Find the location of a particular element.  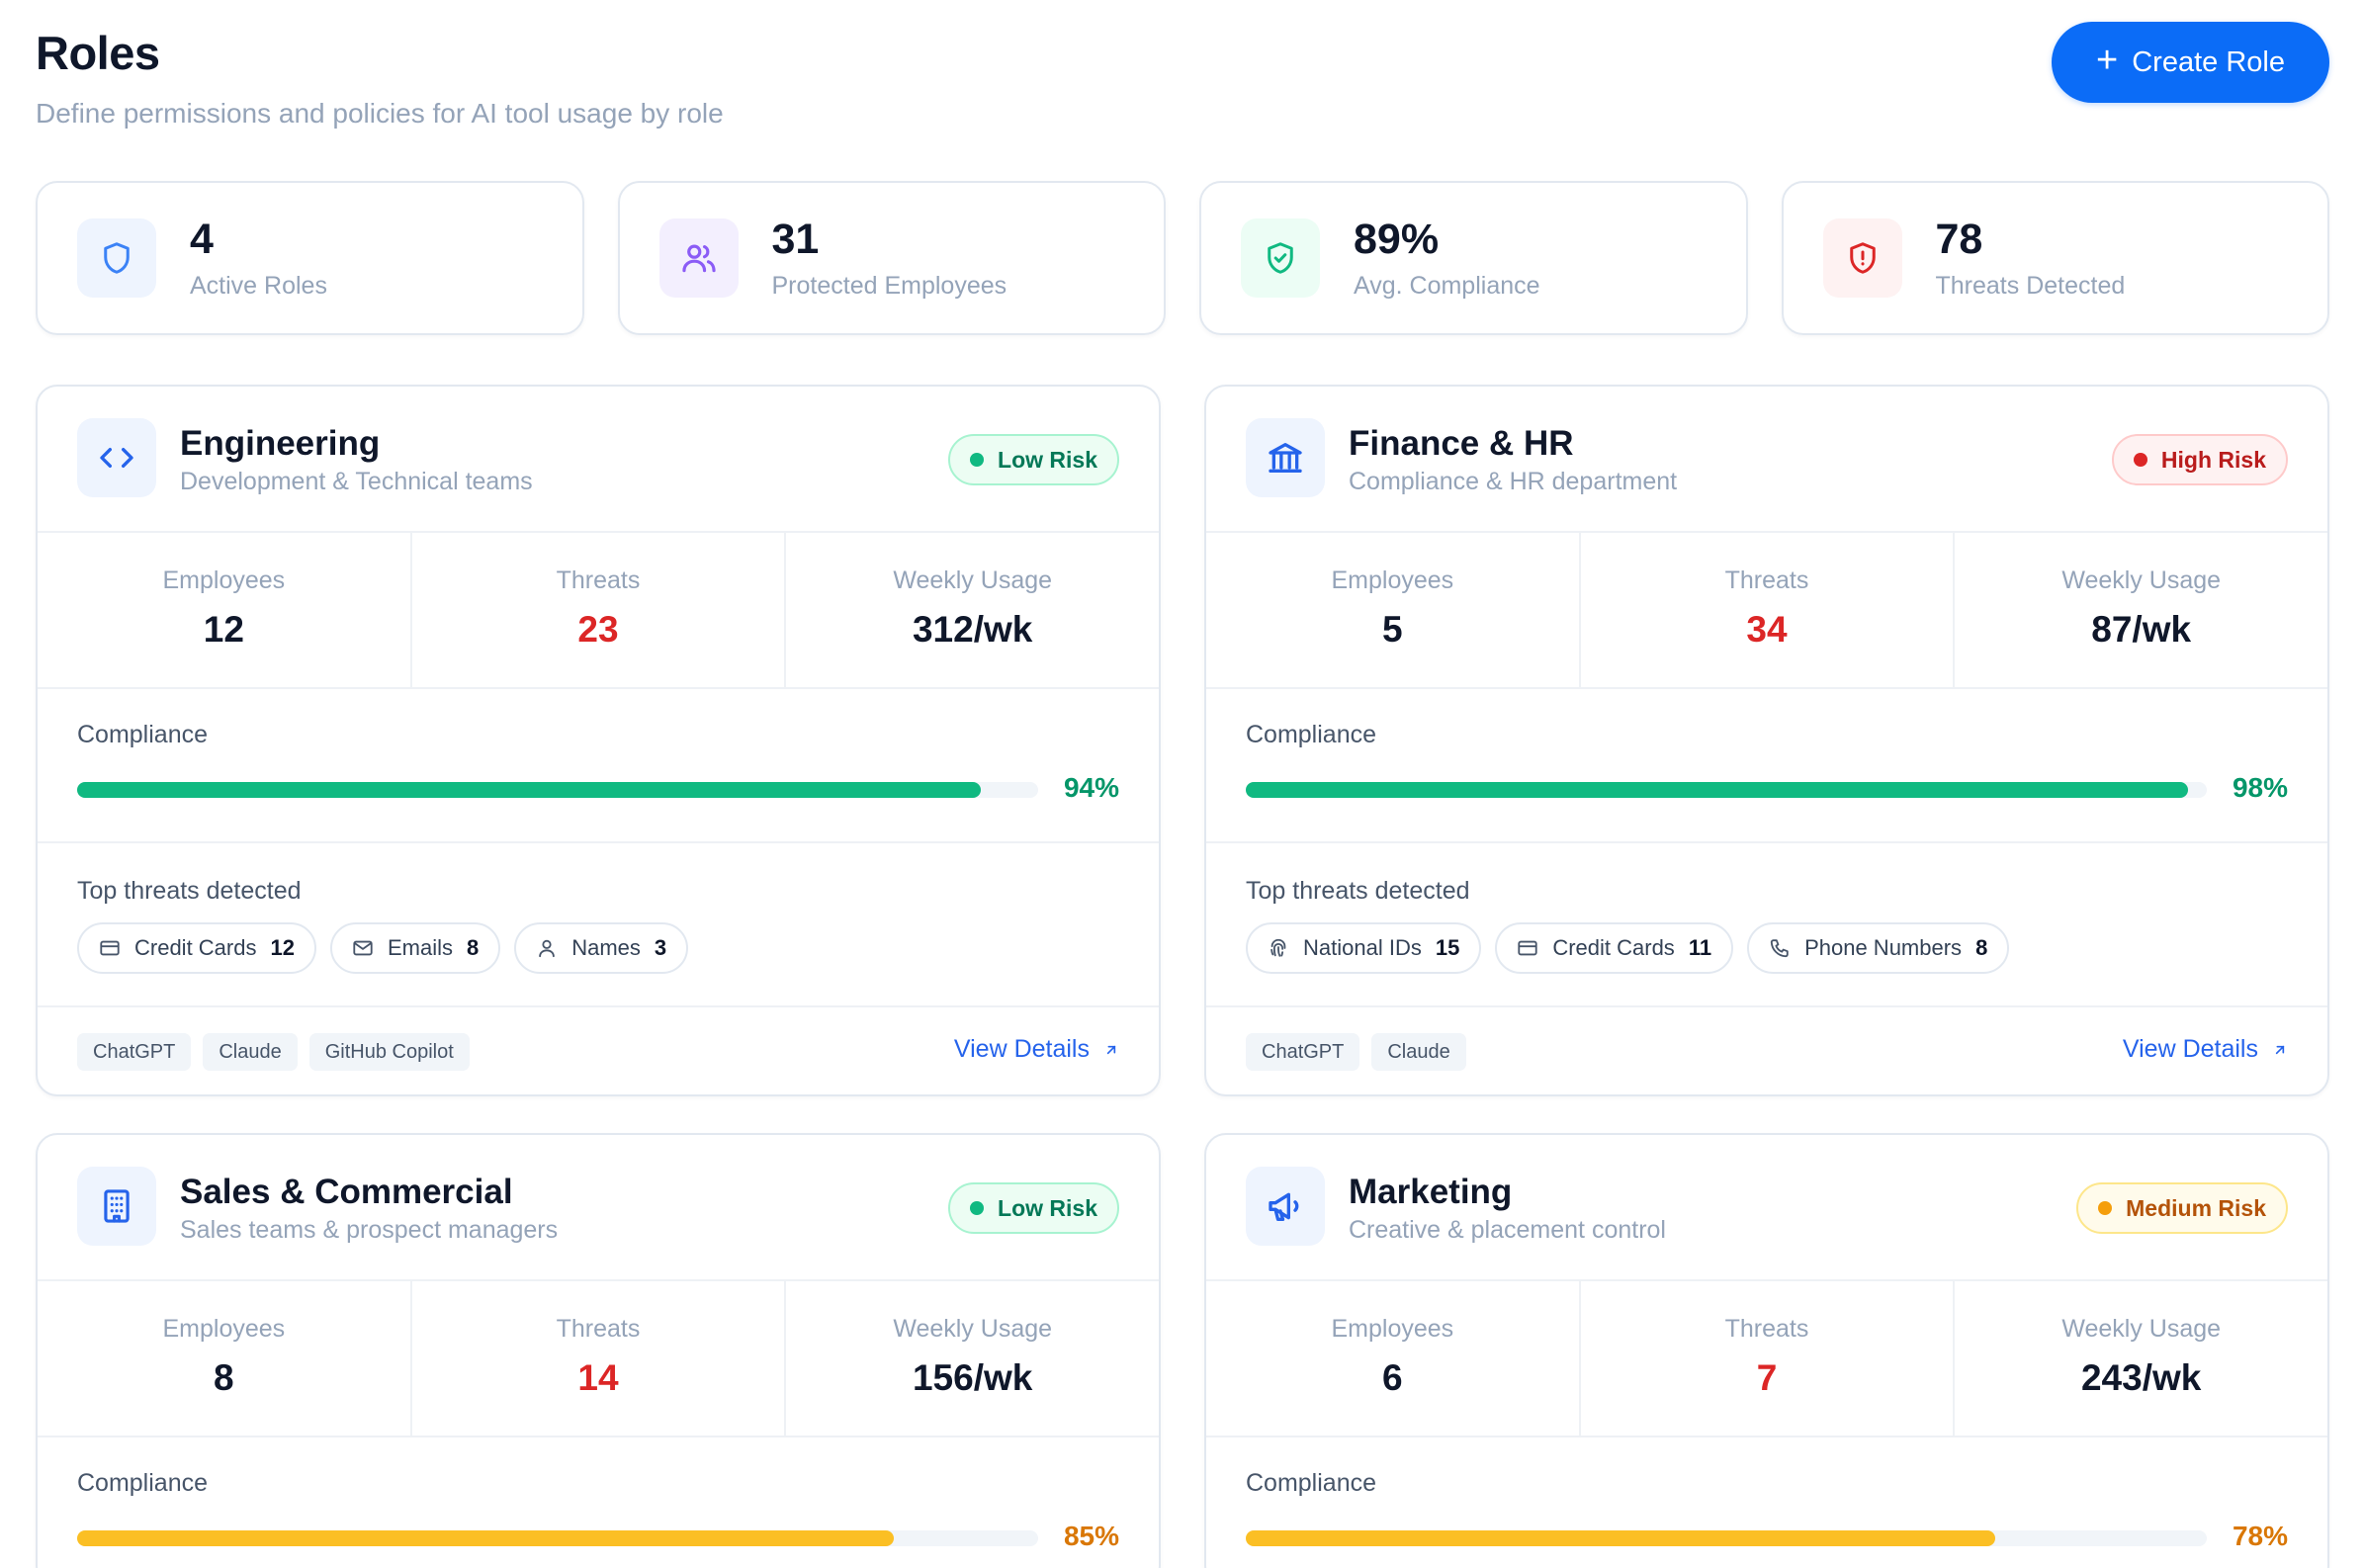

metric-threats: Threats 34 is located at coordinates (1768, 610).